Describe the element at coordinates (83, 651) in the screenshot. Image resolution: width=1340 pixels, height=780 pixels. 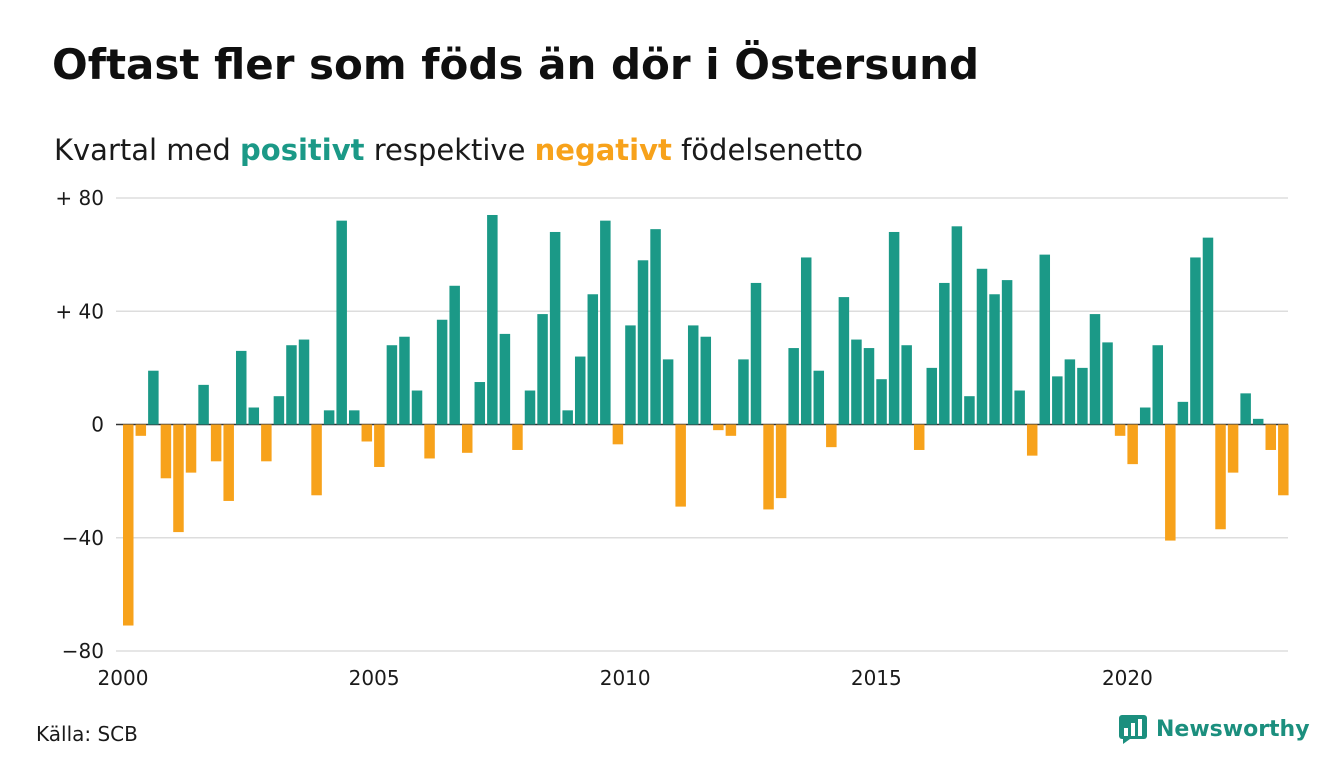
I see `y-tick-label: −80` at that location.